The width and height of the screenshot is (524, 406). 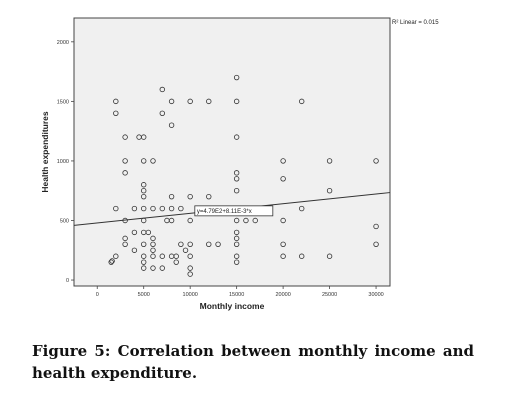 I want to click on fit-equation-box, so click(x=234, y=211).